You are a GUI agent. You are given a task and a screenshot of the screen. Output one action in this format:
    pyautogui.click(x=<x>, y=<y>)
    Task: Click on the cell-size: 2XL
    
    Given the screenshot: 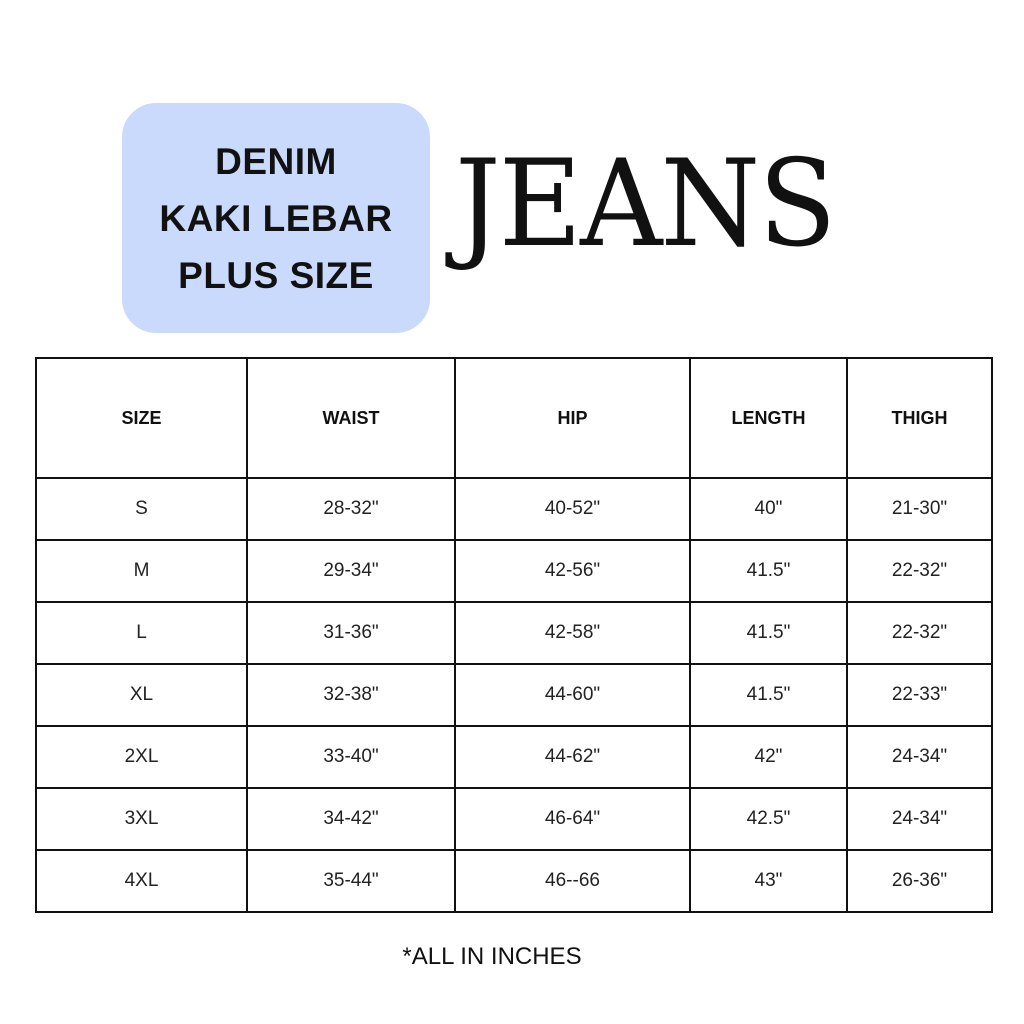 What is the action you would take?
    pyautogui.click(x=141, y=757)
    